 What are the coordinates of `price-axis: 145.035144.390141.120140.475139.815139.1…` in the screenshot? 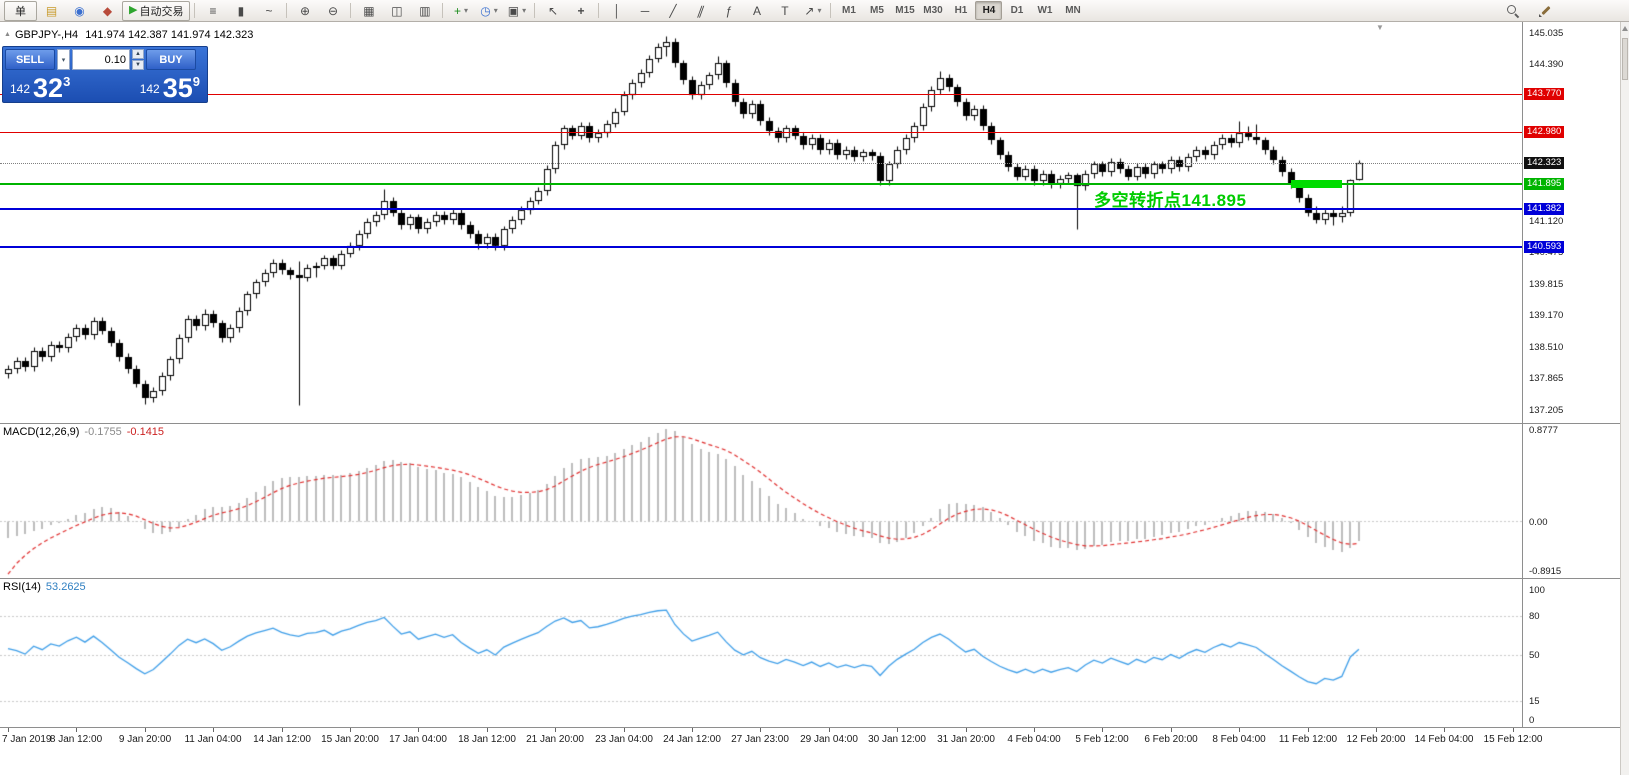 It's located at (1575, 375).